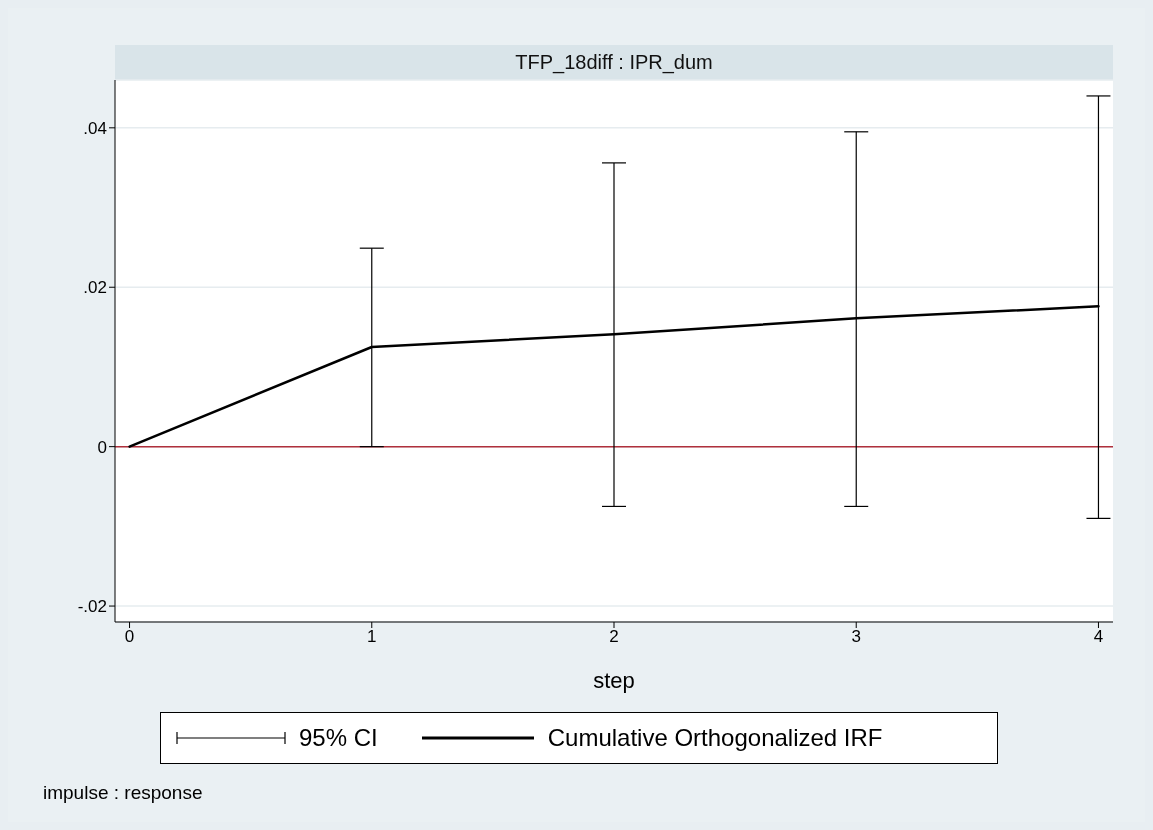  Describe the element at coordinates (123, 793) in the screenshot. I see `text: impulse : response` at that location.